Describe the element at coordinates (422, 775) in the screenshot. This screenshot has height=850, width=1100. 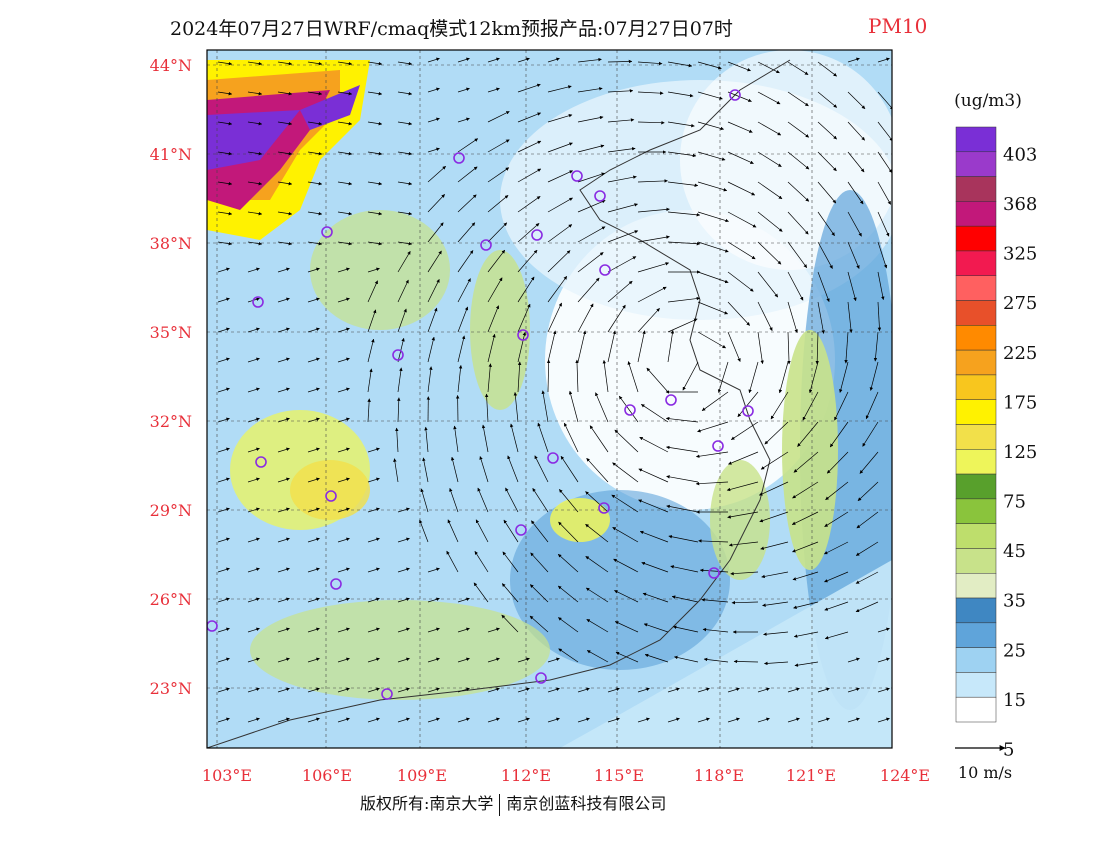
I see `lon-label: 109°E` at that location.